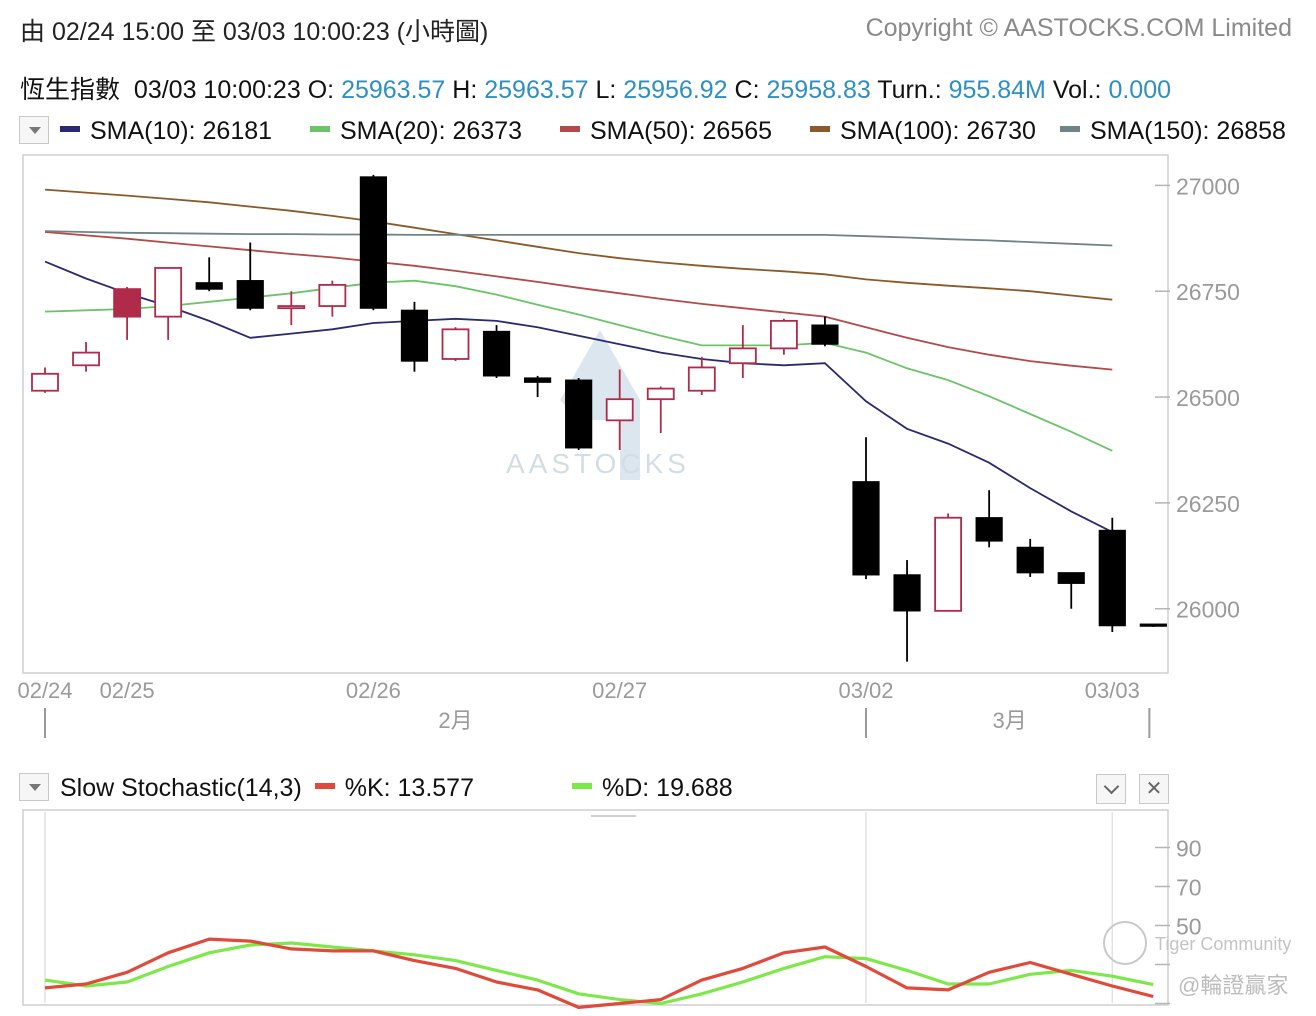  I want to click on sma20-swatch, so click(320, 129).